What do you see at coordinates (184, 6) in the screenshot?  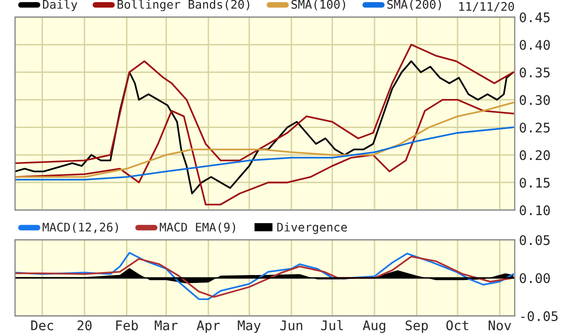 I see `legend-label: Bollinger Bands(20)` at bounding box center [184, 6].